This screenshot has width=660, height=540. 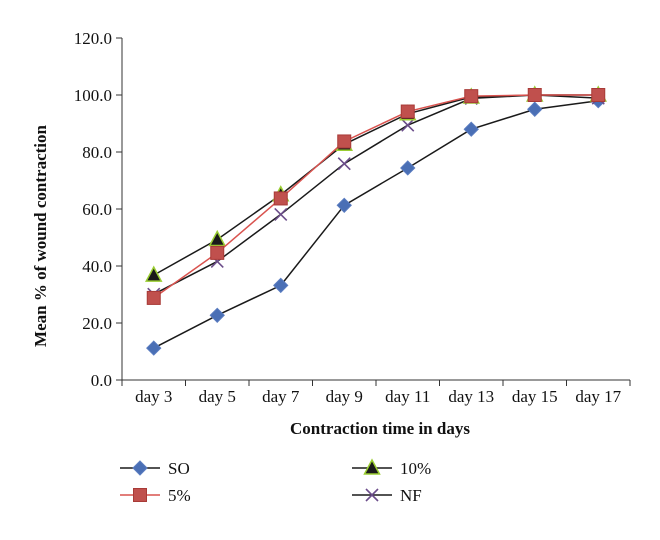 I want to click on x-tick-label: day 5, so click(x=217, y=396).